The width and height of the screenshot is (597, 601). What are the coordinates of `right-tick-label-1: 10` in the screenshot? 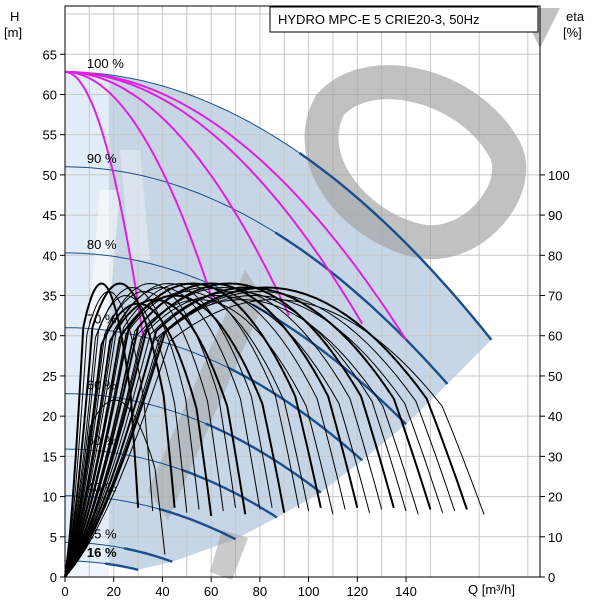 It's located at (555, 537).